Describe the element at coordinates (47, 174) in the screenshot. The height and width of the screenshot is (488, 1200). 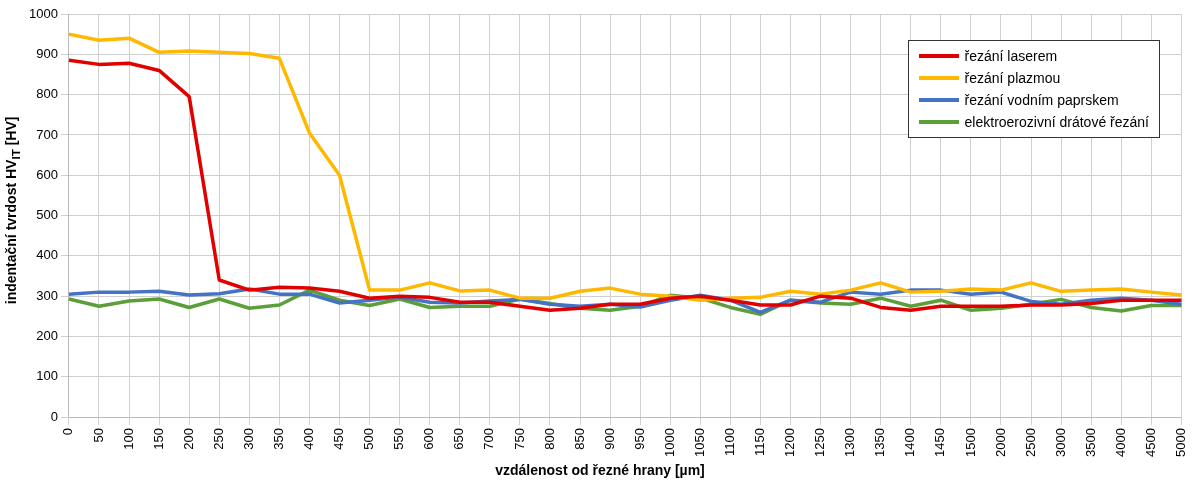
I see `y-tick-label: 600` at that location.